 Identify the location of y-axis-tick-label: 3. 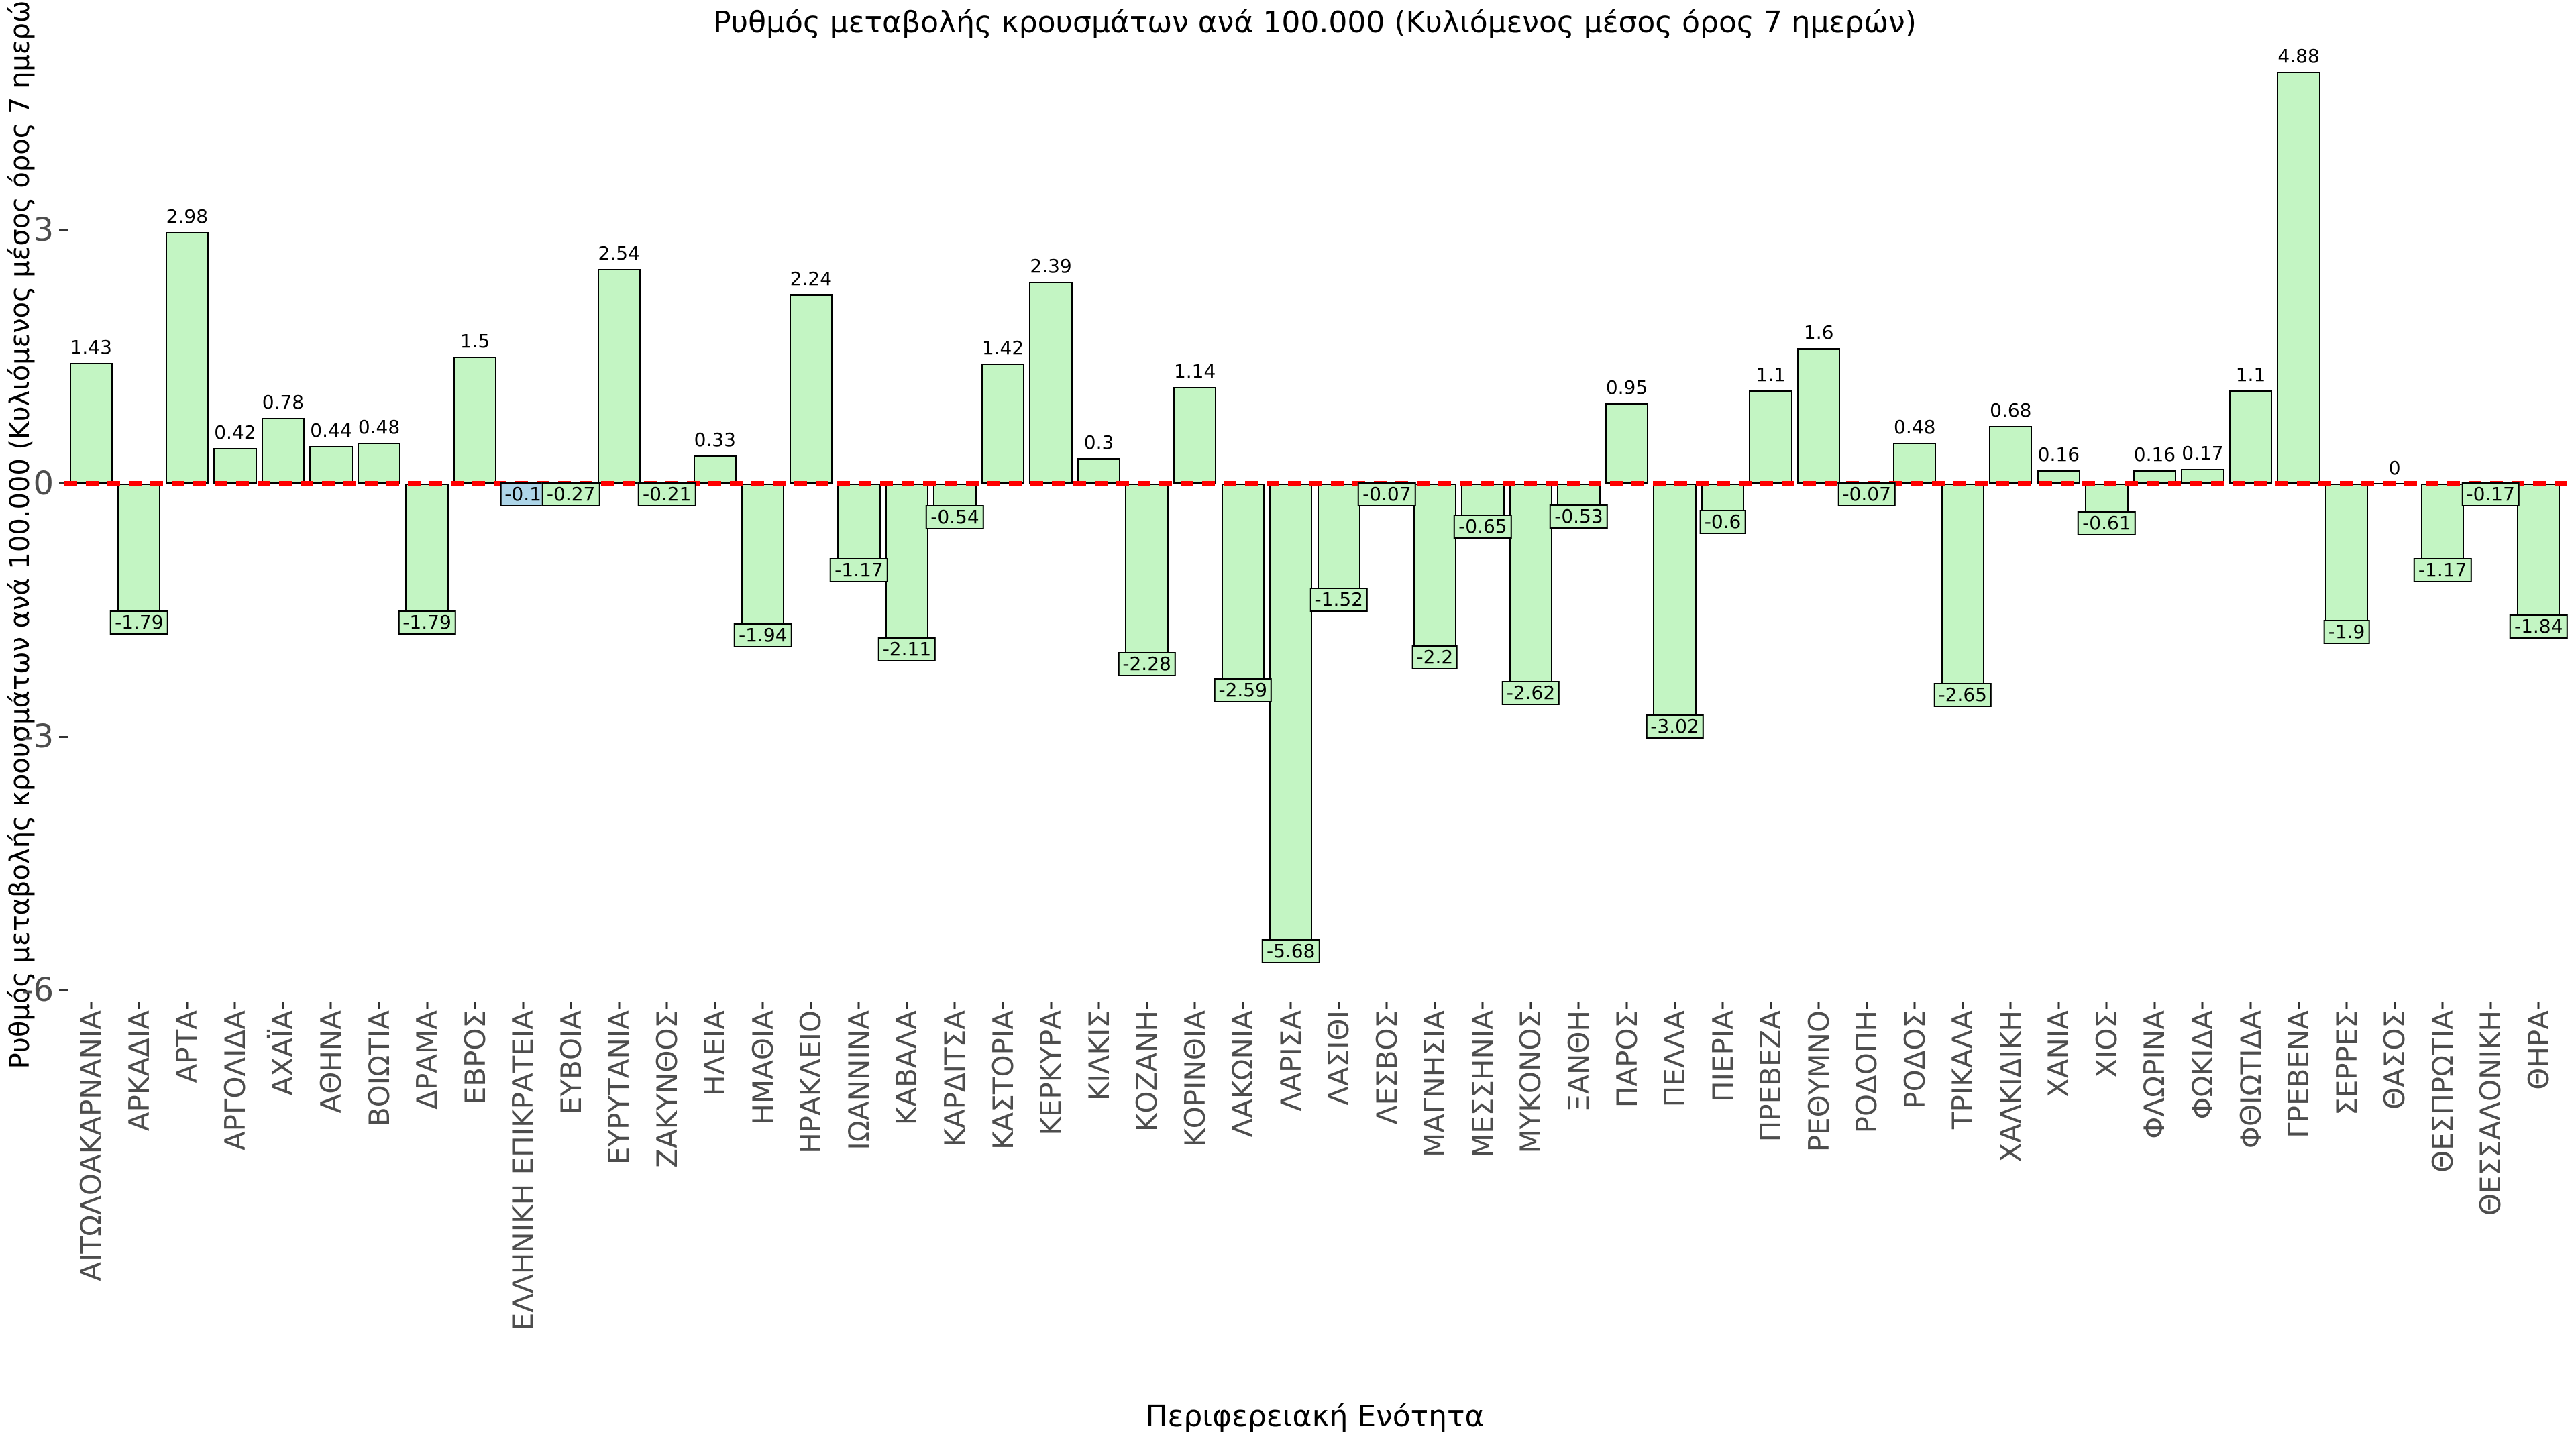
(43, 230).